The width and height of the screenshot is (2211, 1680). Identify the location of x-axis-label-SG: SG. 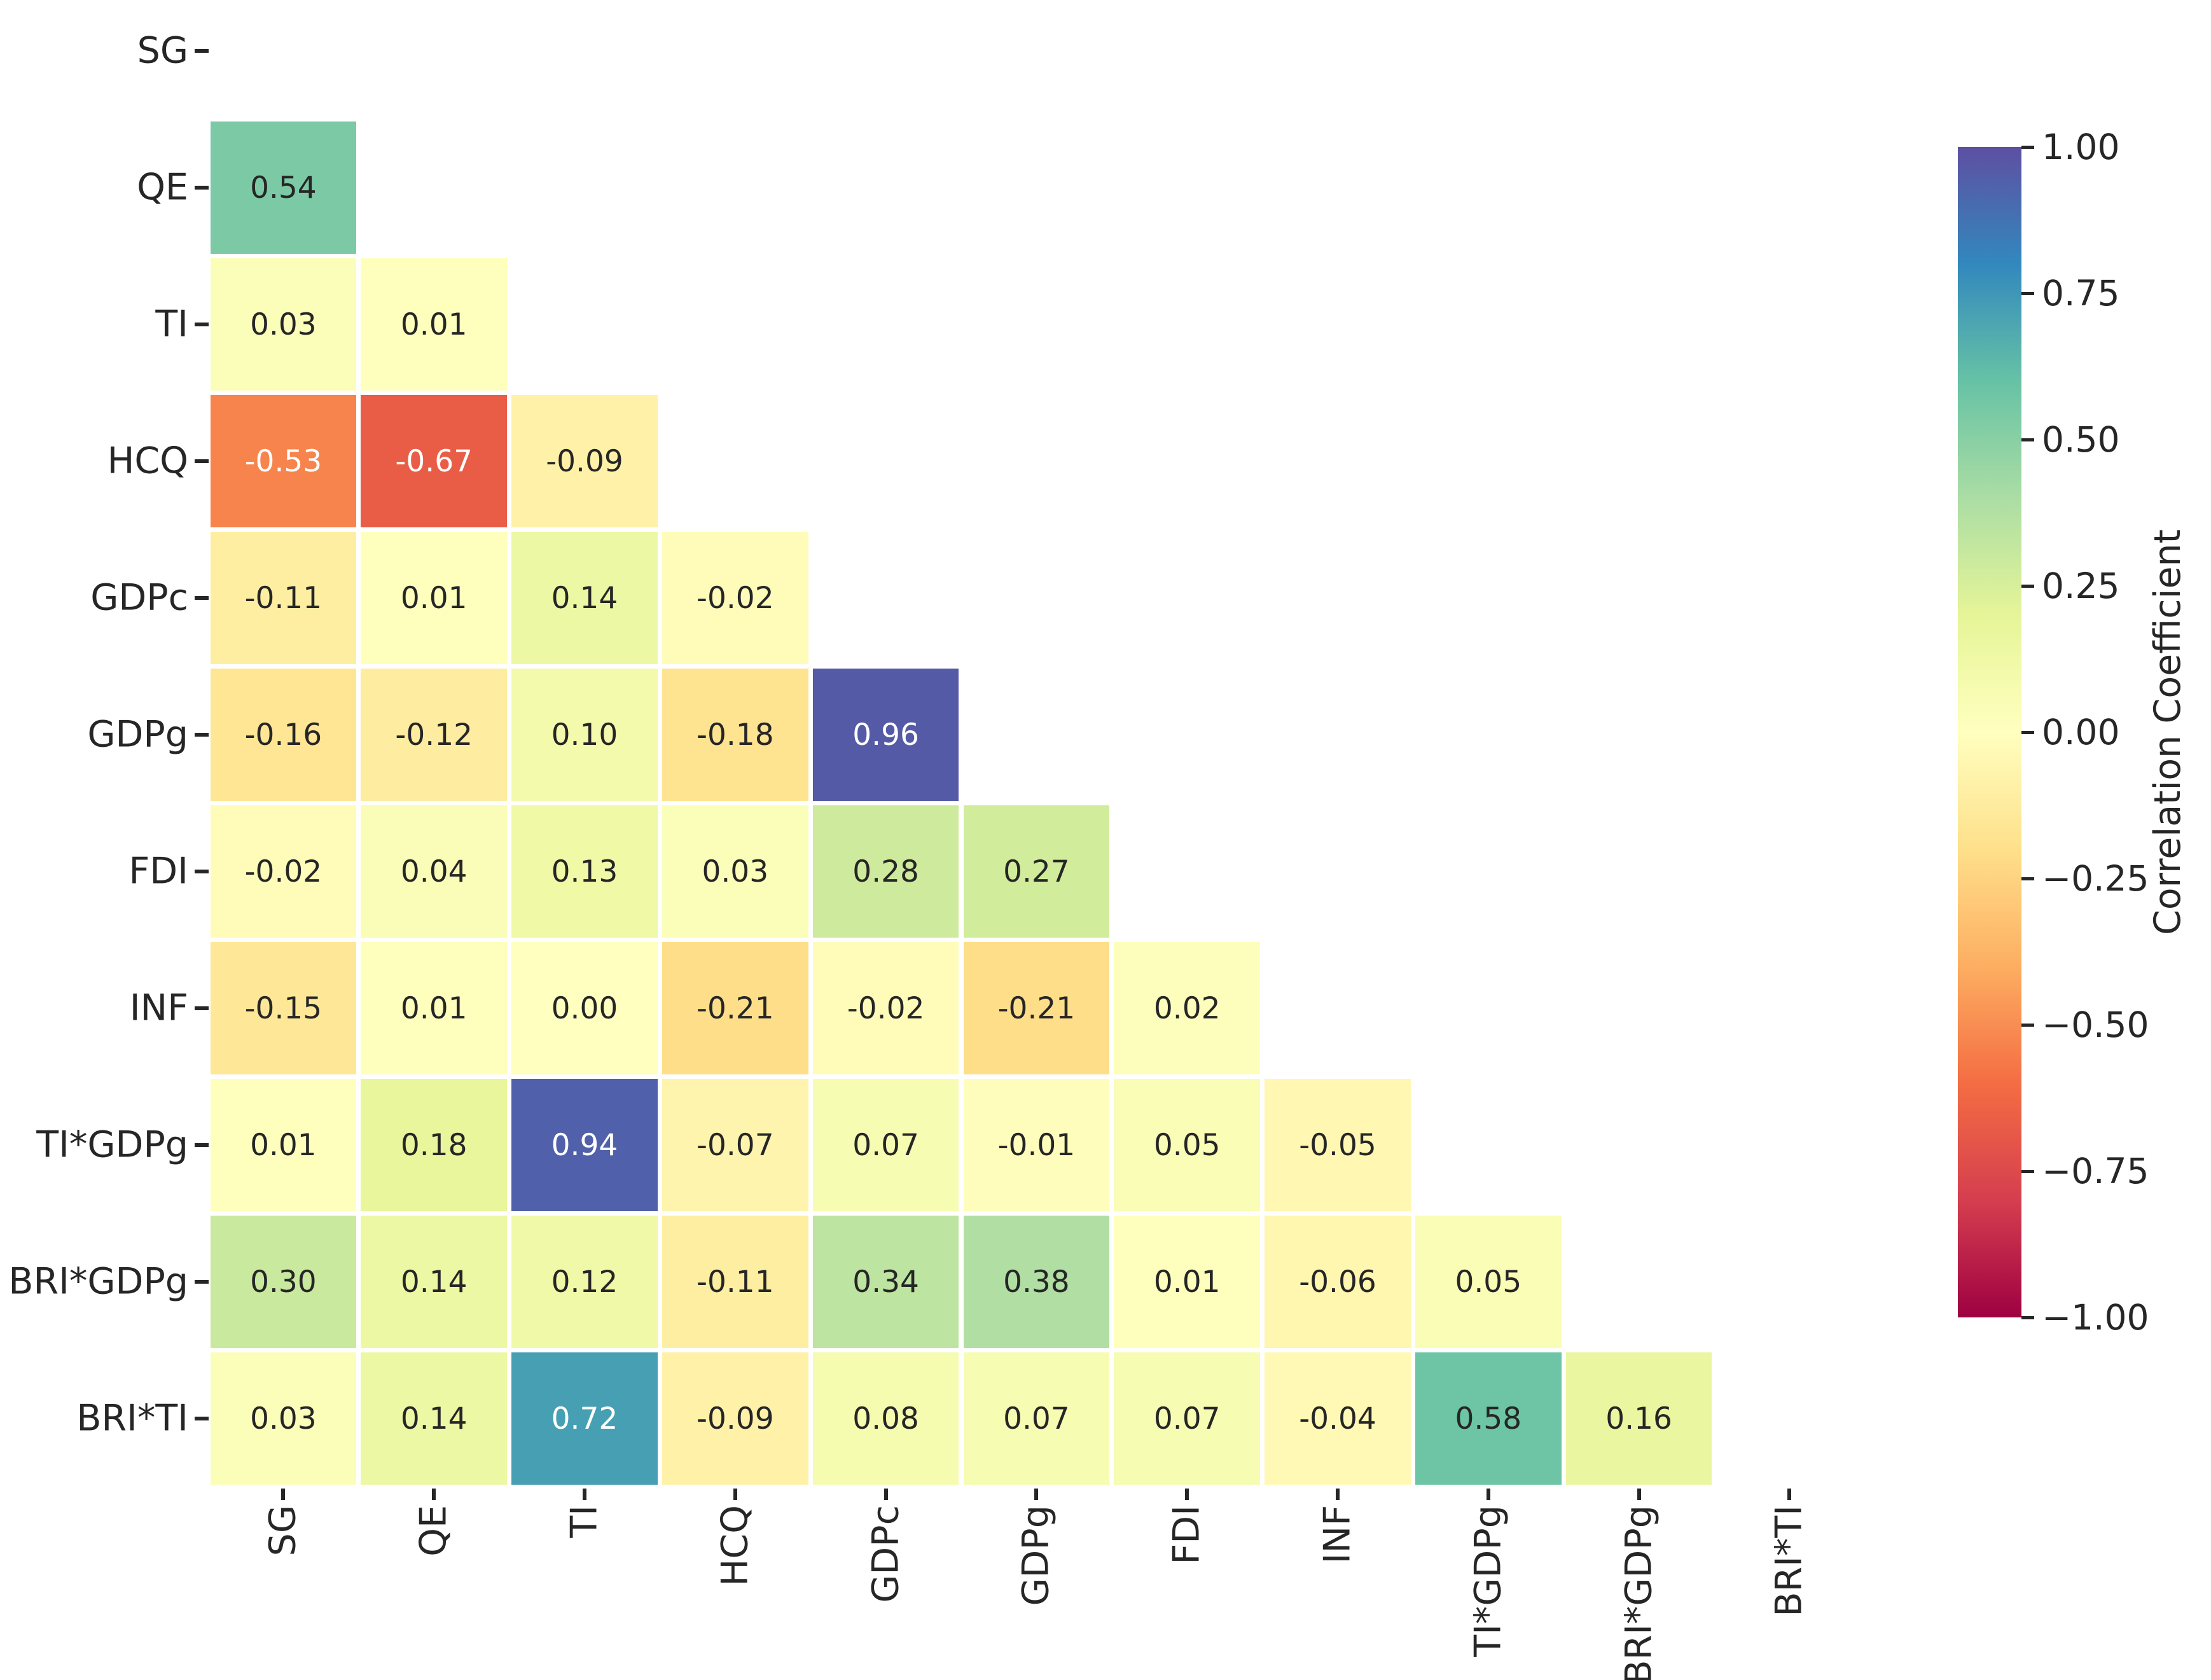
(283, 1531).